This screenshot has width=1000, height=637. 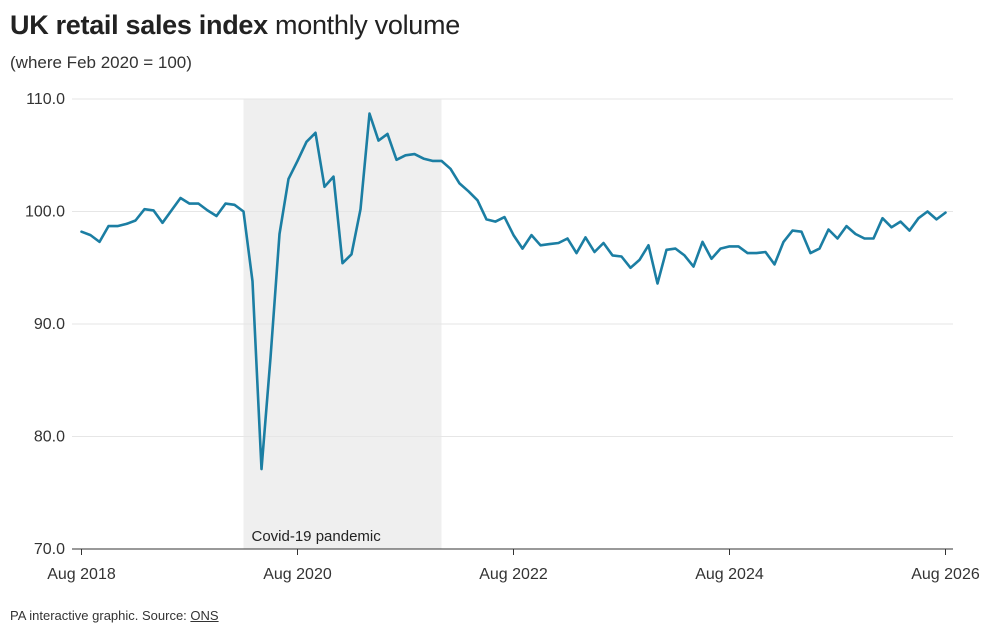 I want to click on x-tick-label: Aug 2020, so click(x=297, y=574).